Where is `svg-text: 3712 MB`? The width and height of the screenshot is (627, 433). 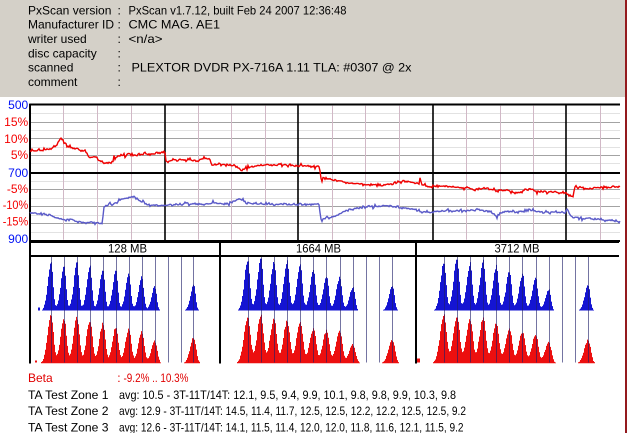 svg-text: 3712 MB is located at coordinates (517, 248).